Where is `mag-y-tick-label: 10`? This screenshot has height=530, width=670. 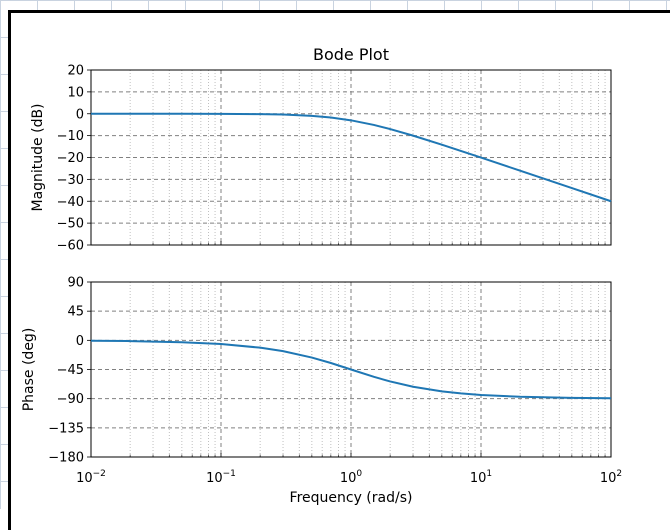 mag-y-tick-label: 10 is located at coordinates (75, 92).